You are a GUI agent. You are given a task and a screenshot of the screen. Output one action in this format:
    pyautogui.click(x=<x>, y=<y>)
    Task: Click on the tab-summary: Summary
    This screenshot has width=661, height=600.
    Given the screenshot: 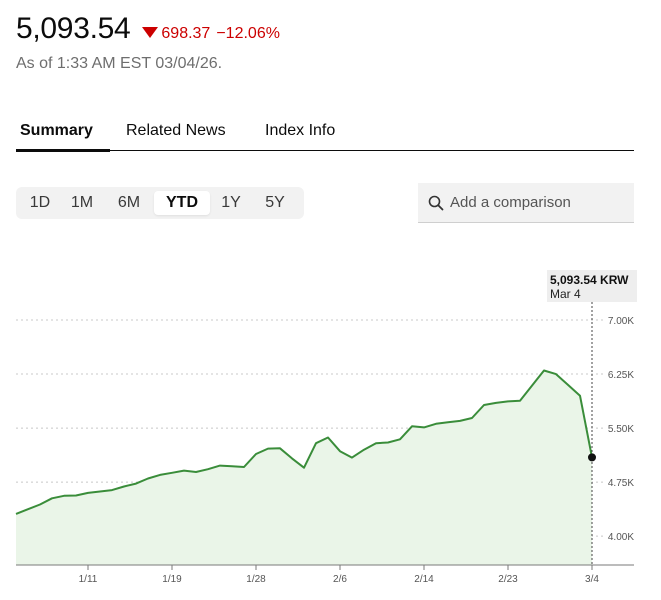 What is the action you would take?
    pyautogui.click(x=56, y=130)
    